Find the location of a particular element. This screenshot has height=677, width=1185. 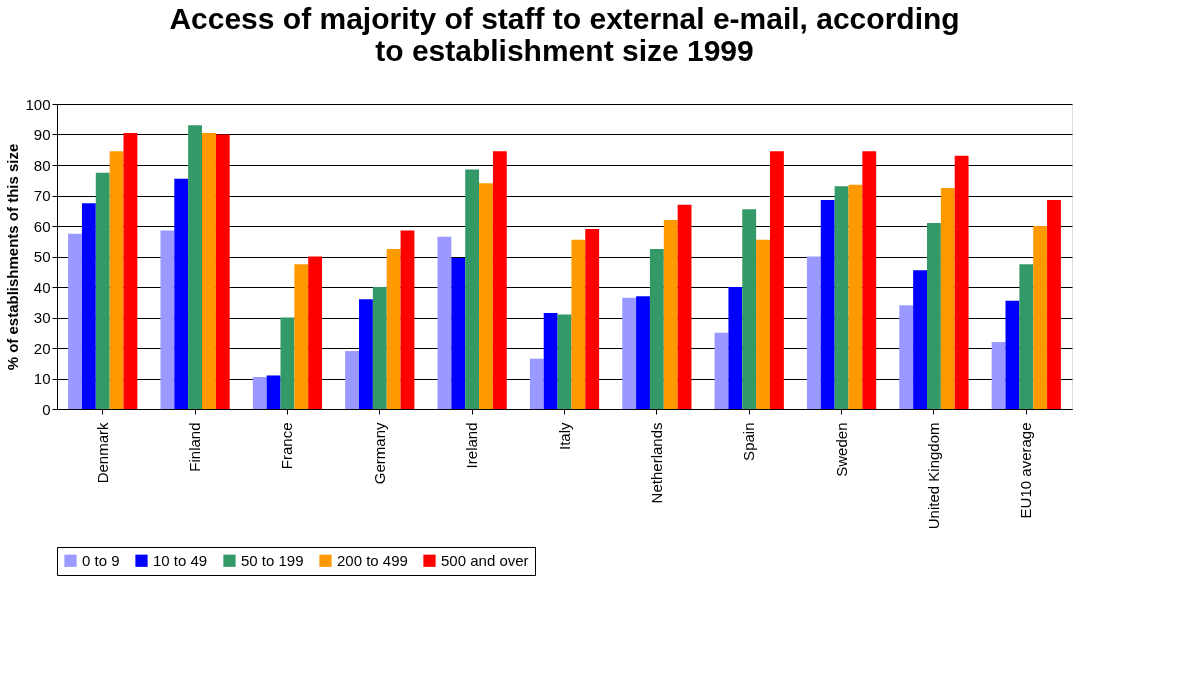

y-tick-label: 20 is located at coordinates (42, 348).